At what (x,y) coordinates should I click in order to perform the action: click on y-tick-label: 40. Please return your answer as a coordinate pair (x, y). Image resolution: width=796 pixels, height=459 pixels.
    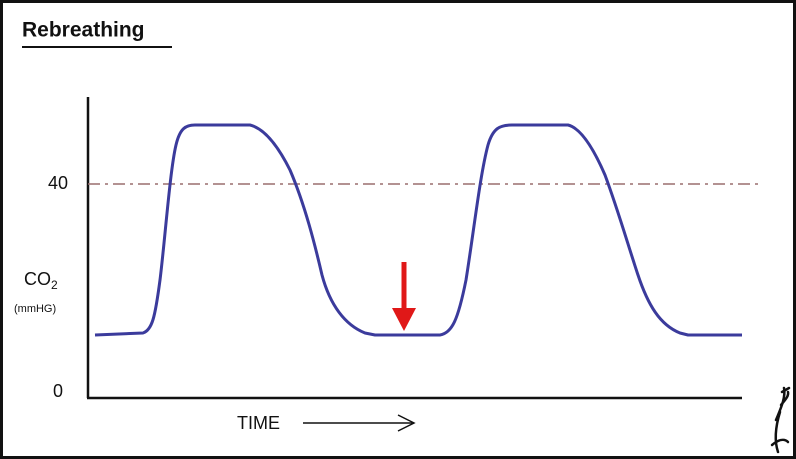
    Looking at the image, I should click on (58, 183).